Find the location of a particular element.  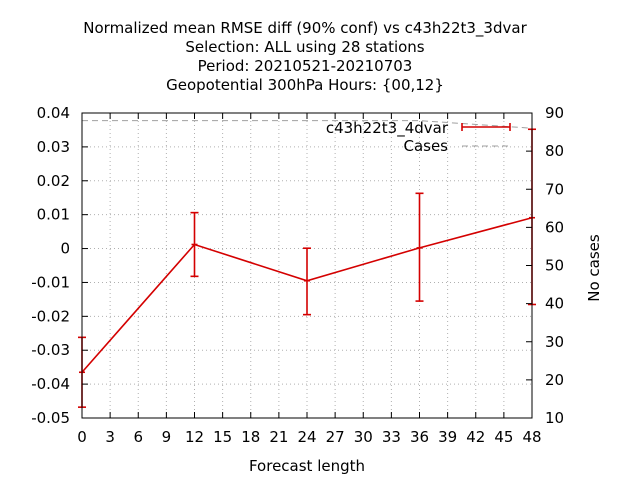

y-tick-label: 0.02 is located at coordinates (53, 181).